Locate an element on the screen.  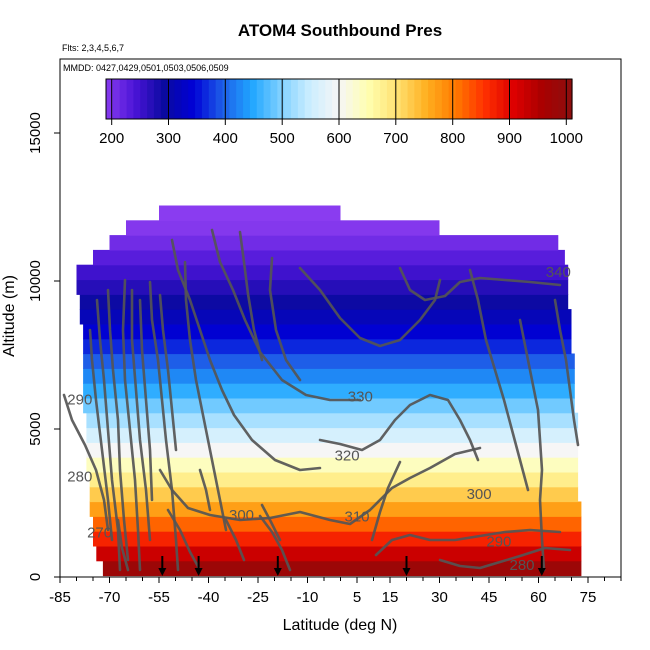
contour-label: 330 is located at coordinates (360, 396).